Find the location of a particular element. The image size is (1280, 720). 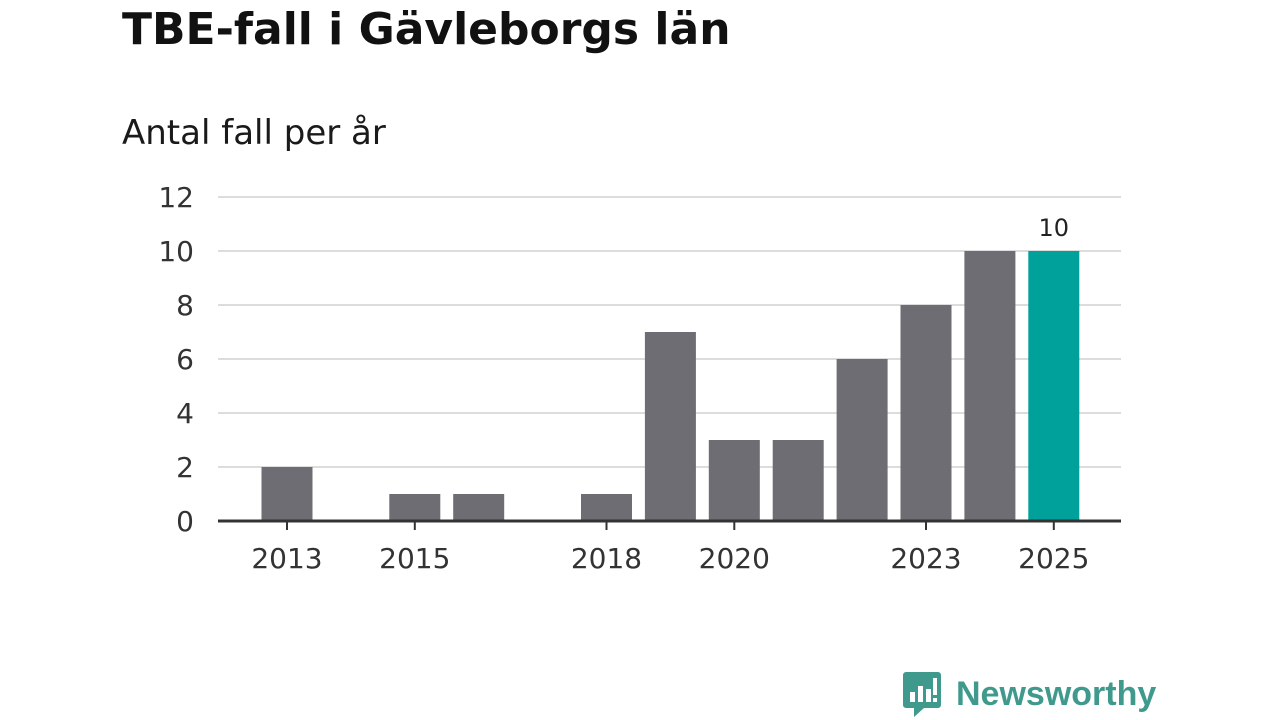

y-tick-label-10: 10 is located at coordinates (176, 251).